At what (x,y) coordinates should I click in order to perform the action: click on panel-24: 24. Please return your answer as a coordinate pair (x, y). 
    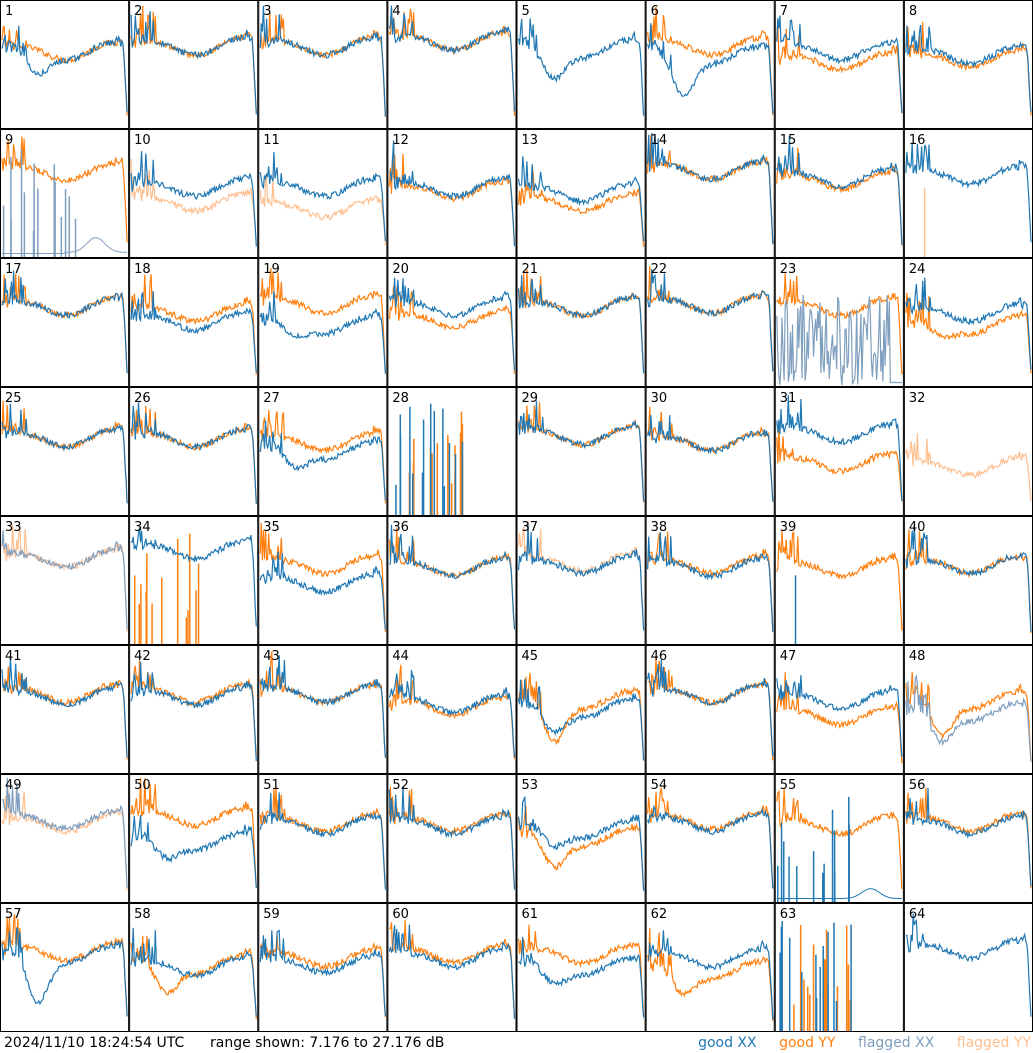
    Looking at the image, I should click on (968, 322).